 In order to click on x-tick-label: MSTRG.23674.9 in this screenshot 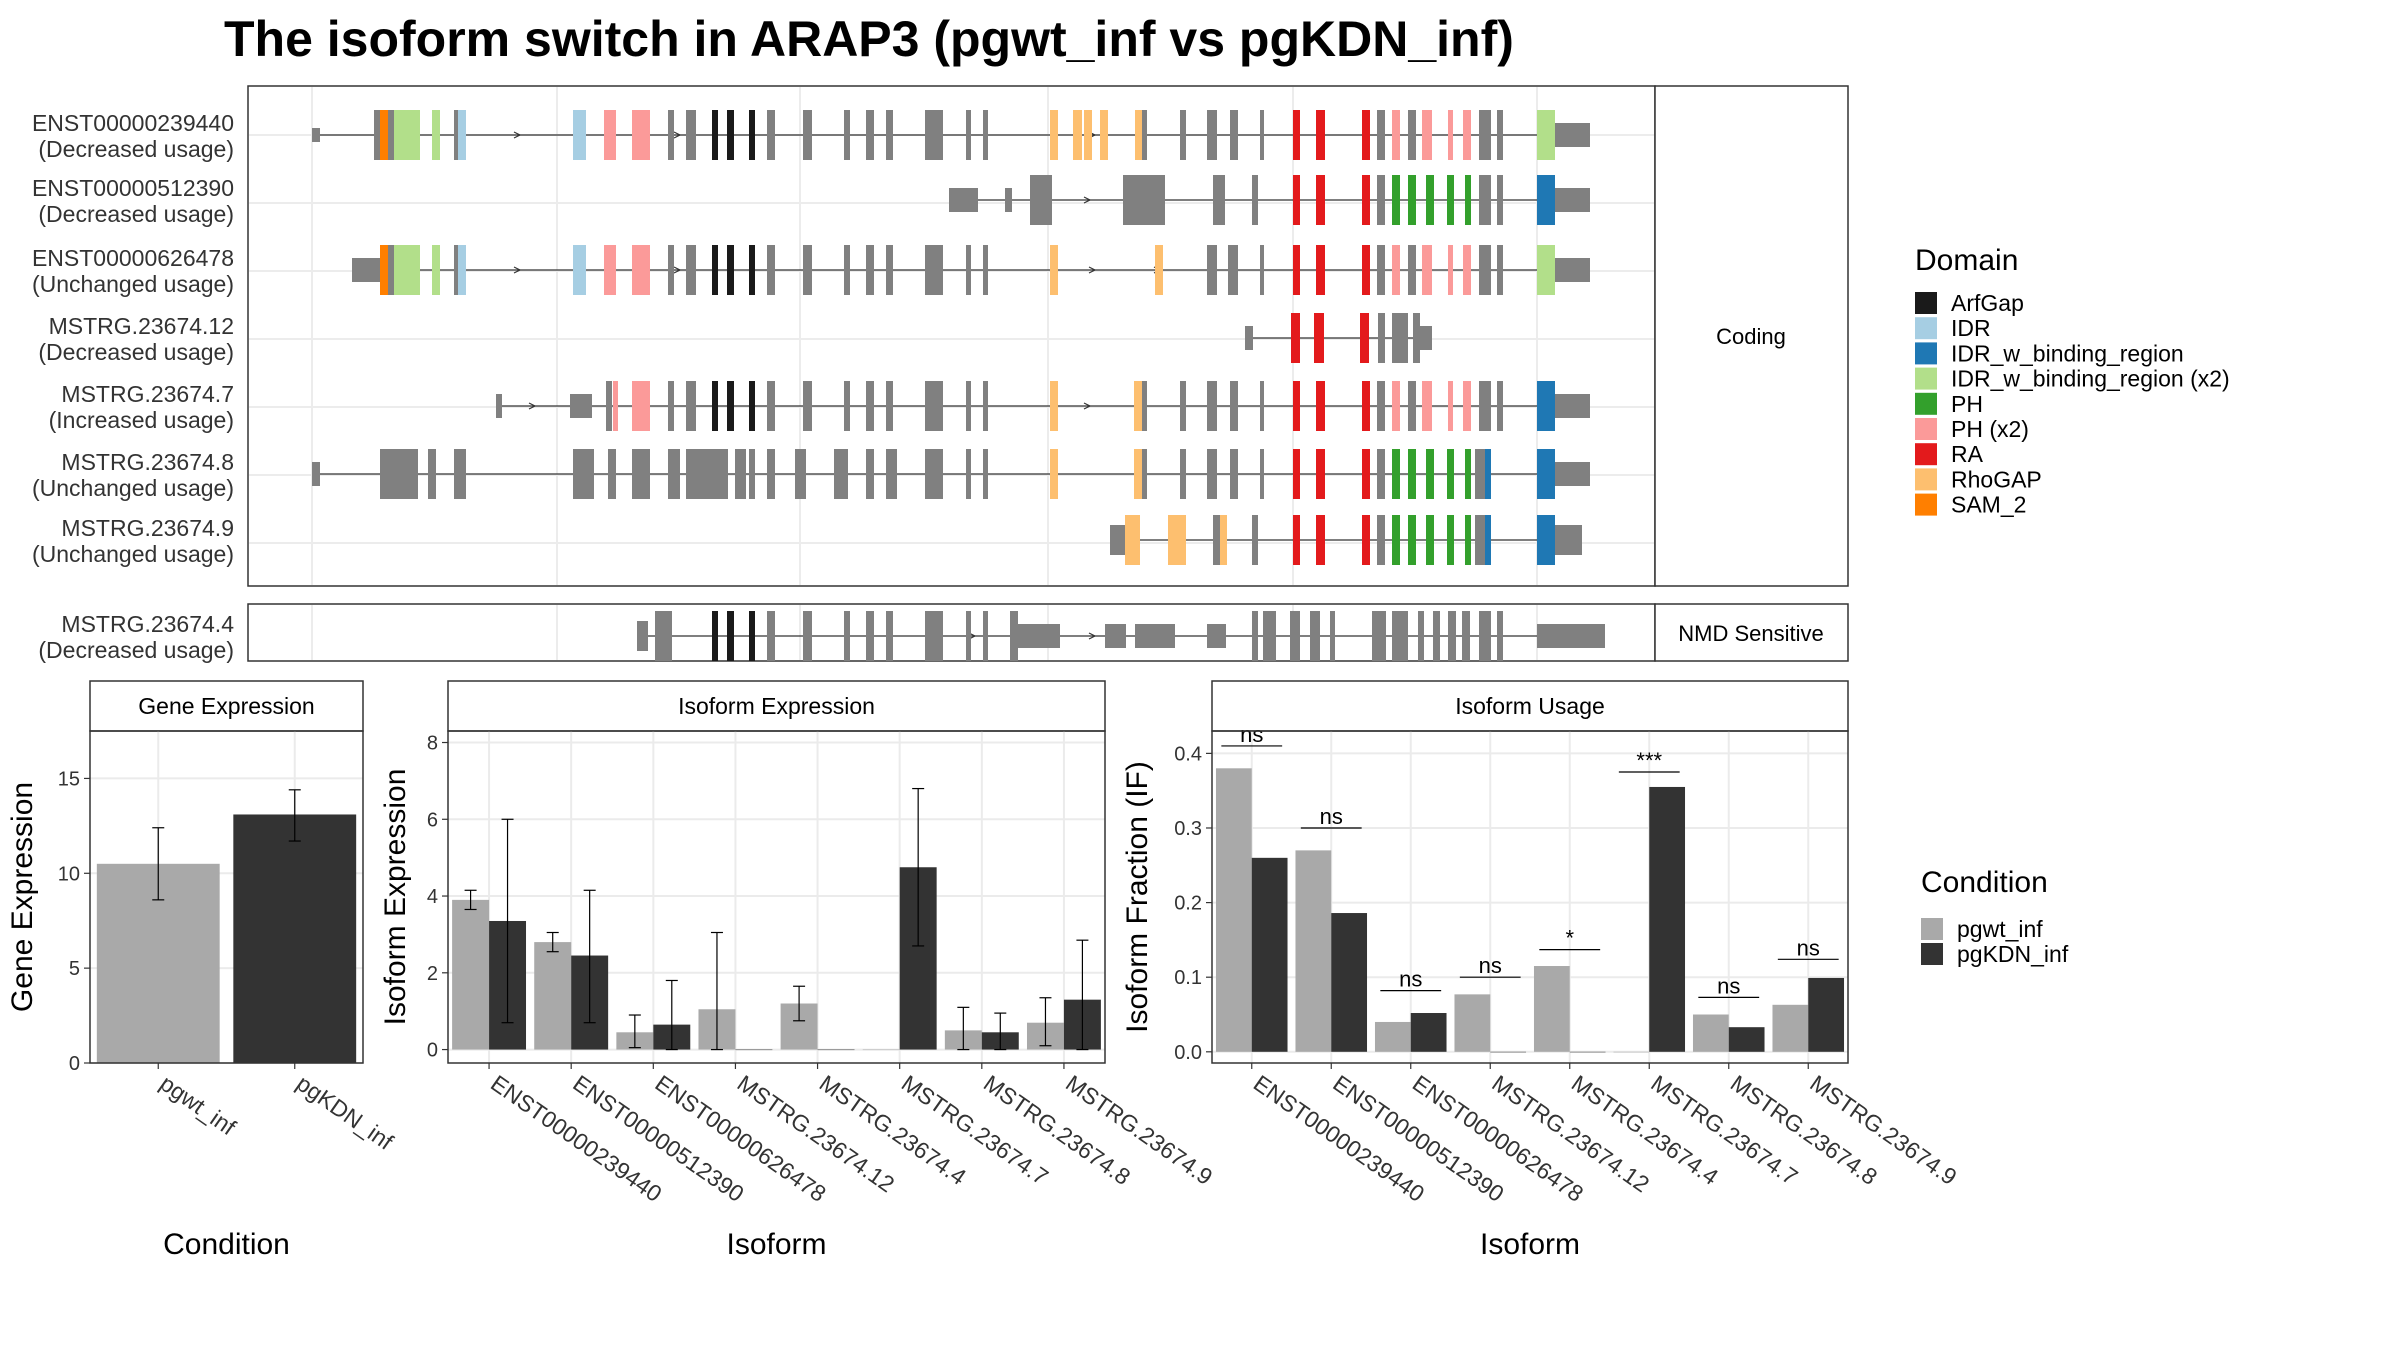, I will do `click(1883, 1130)`.